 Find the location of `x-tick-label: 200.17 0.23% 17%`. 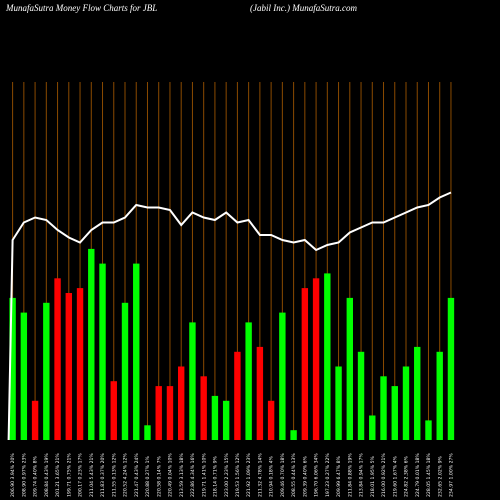

x-tick-label: 200.17 0.23% 17% is located at coordinates (81, 475).